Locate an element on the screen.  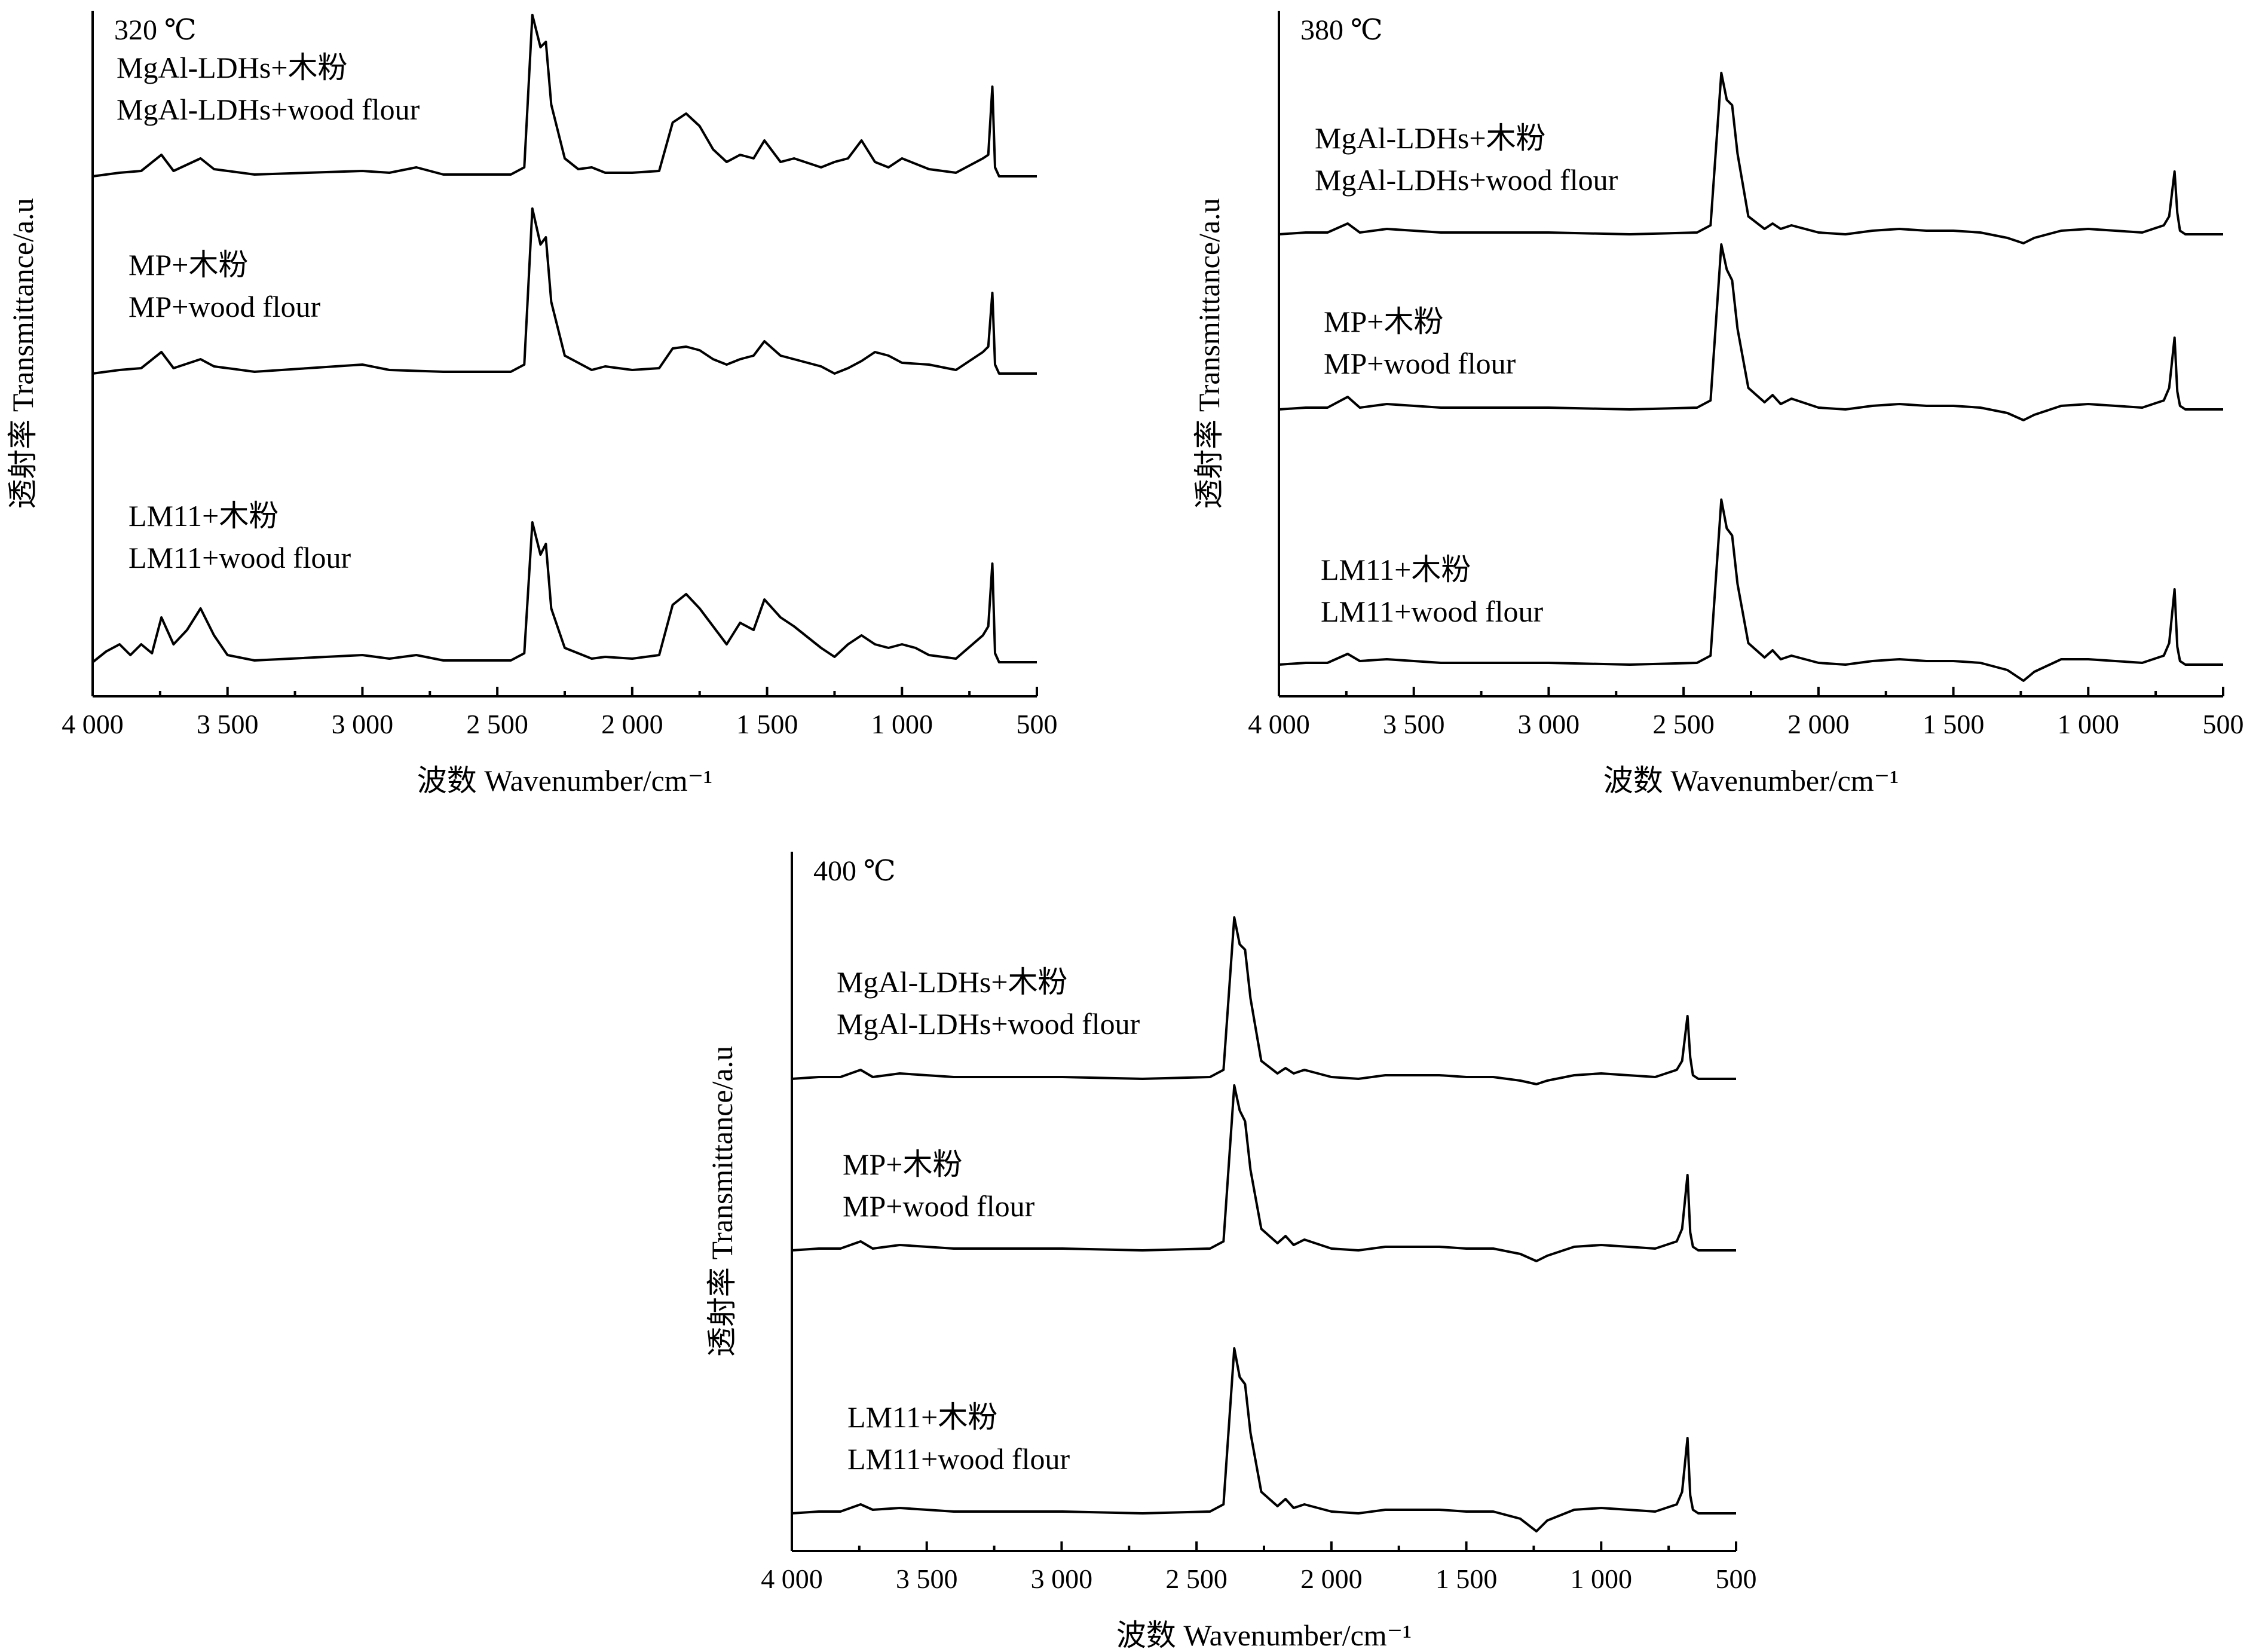
panel-title: 400 ℃ is located at coordinates (854, 871).